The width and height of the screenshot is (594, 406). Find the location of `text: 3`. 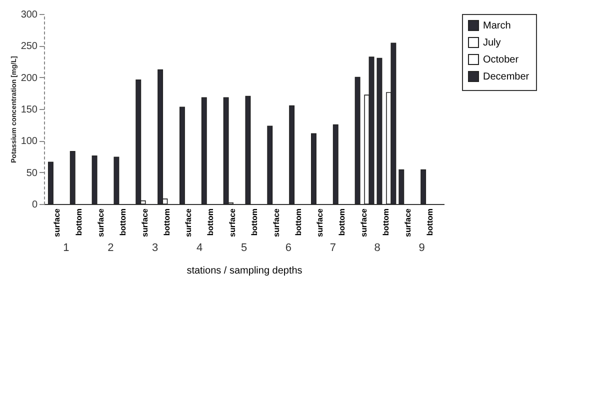

text: 3 is located at coordinates (155, 248).